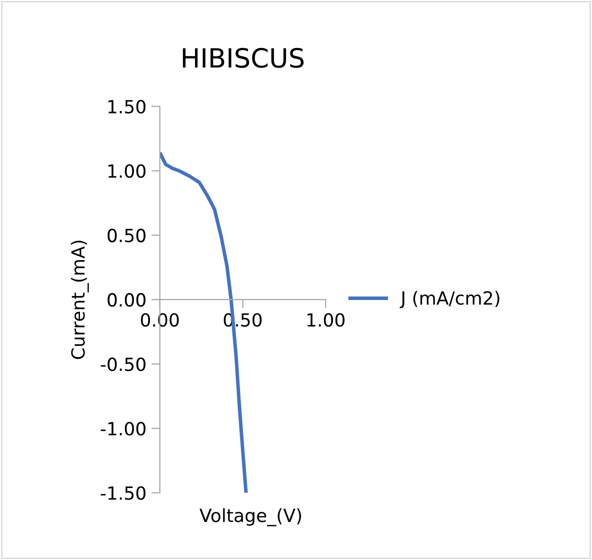 Image resolution: width=592 pixels, height=560 pixels. Describe the element at coordinates (450, 299) in the screenshot. I see `legend-label: J (mA/cm2)` at that location.